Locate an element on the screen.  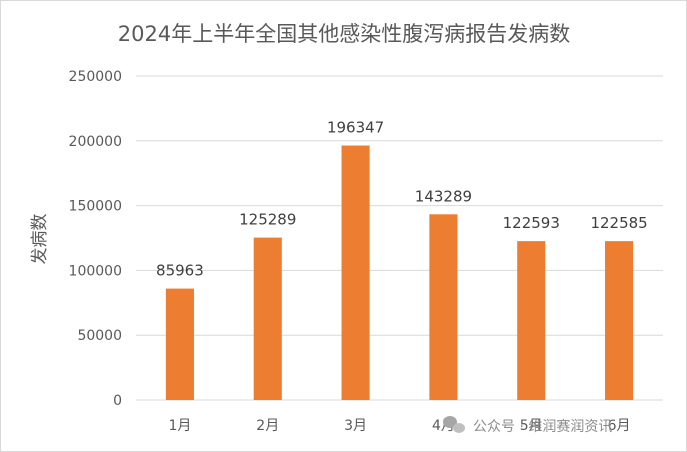
data-label: 122585 is located at coordinates (618, 223).